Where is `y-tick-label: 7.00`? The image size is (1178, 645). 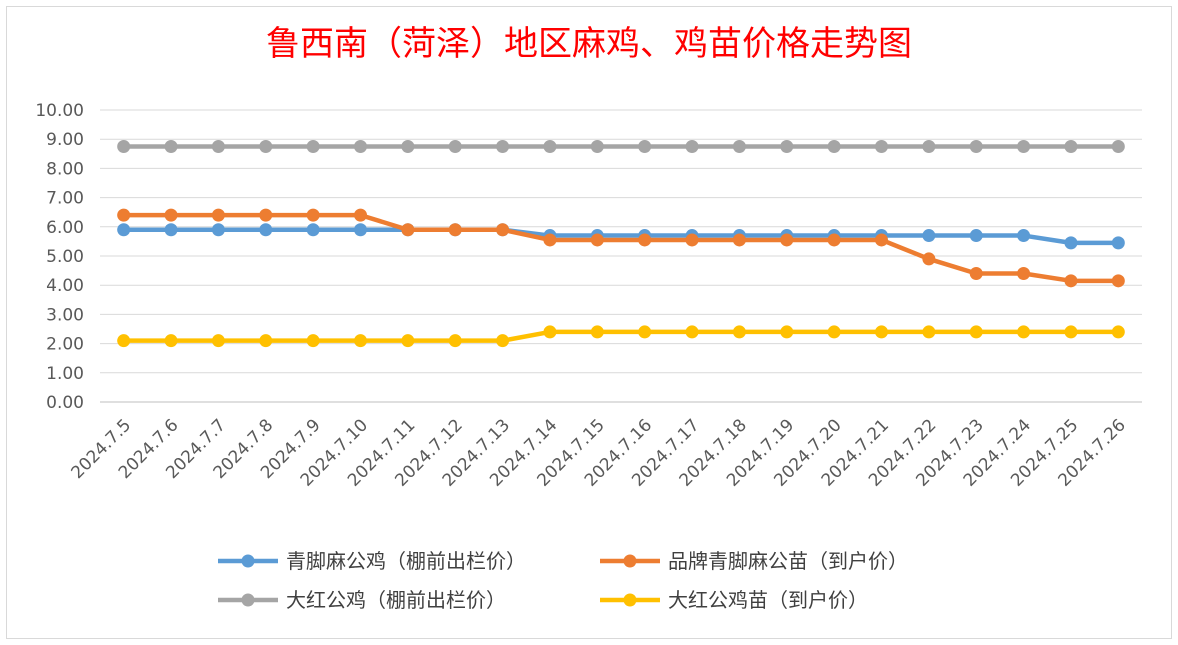 y-tick-label: 7.00 is located at coordinates (65, 199).